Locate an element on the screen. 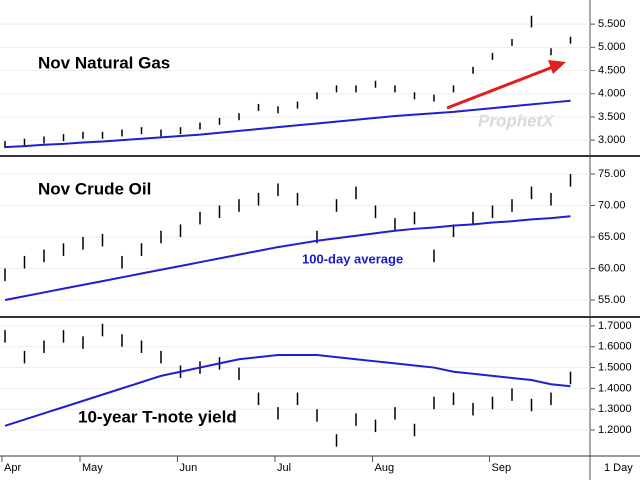 This screenshot has height=480, width=640. y-tick-label: 75.00 is located at coordinates (612, 174).